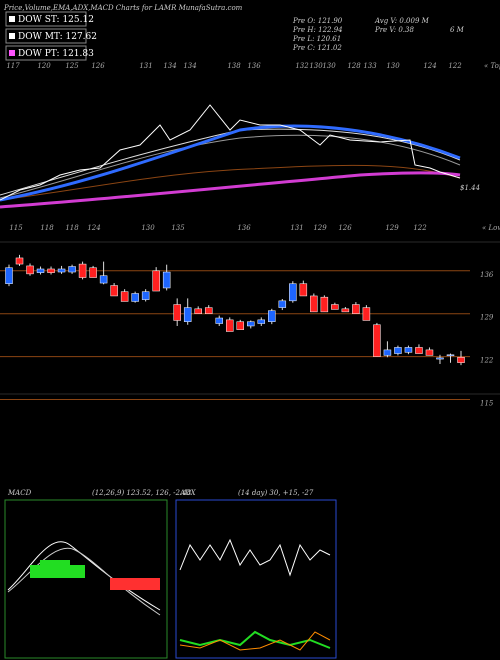 This screenshot has width=500, height=660. I want to click on macd-histogram-neg, so click(135, 584).